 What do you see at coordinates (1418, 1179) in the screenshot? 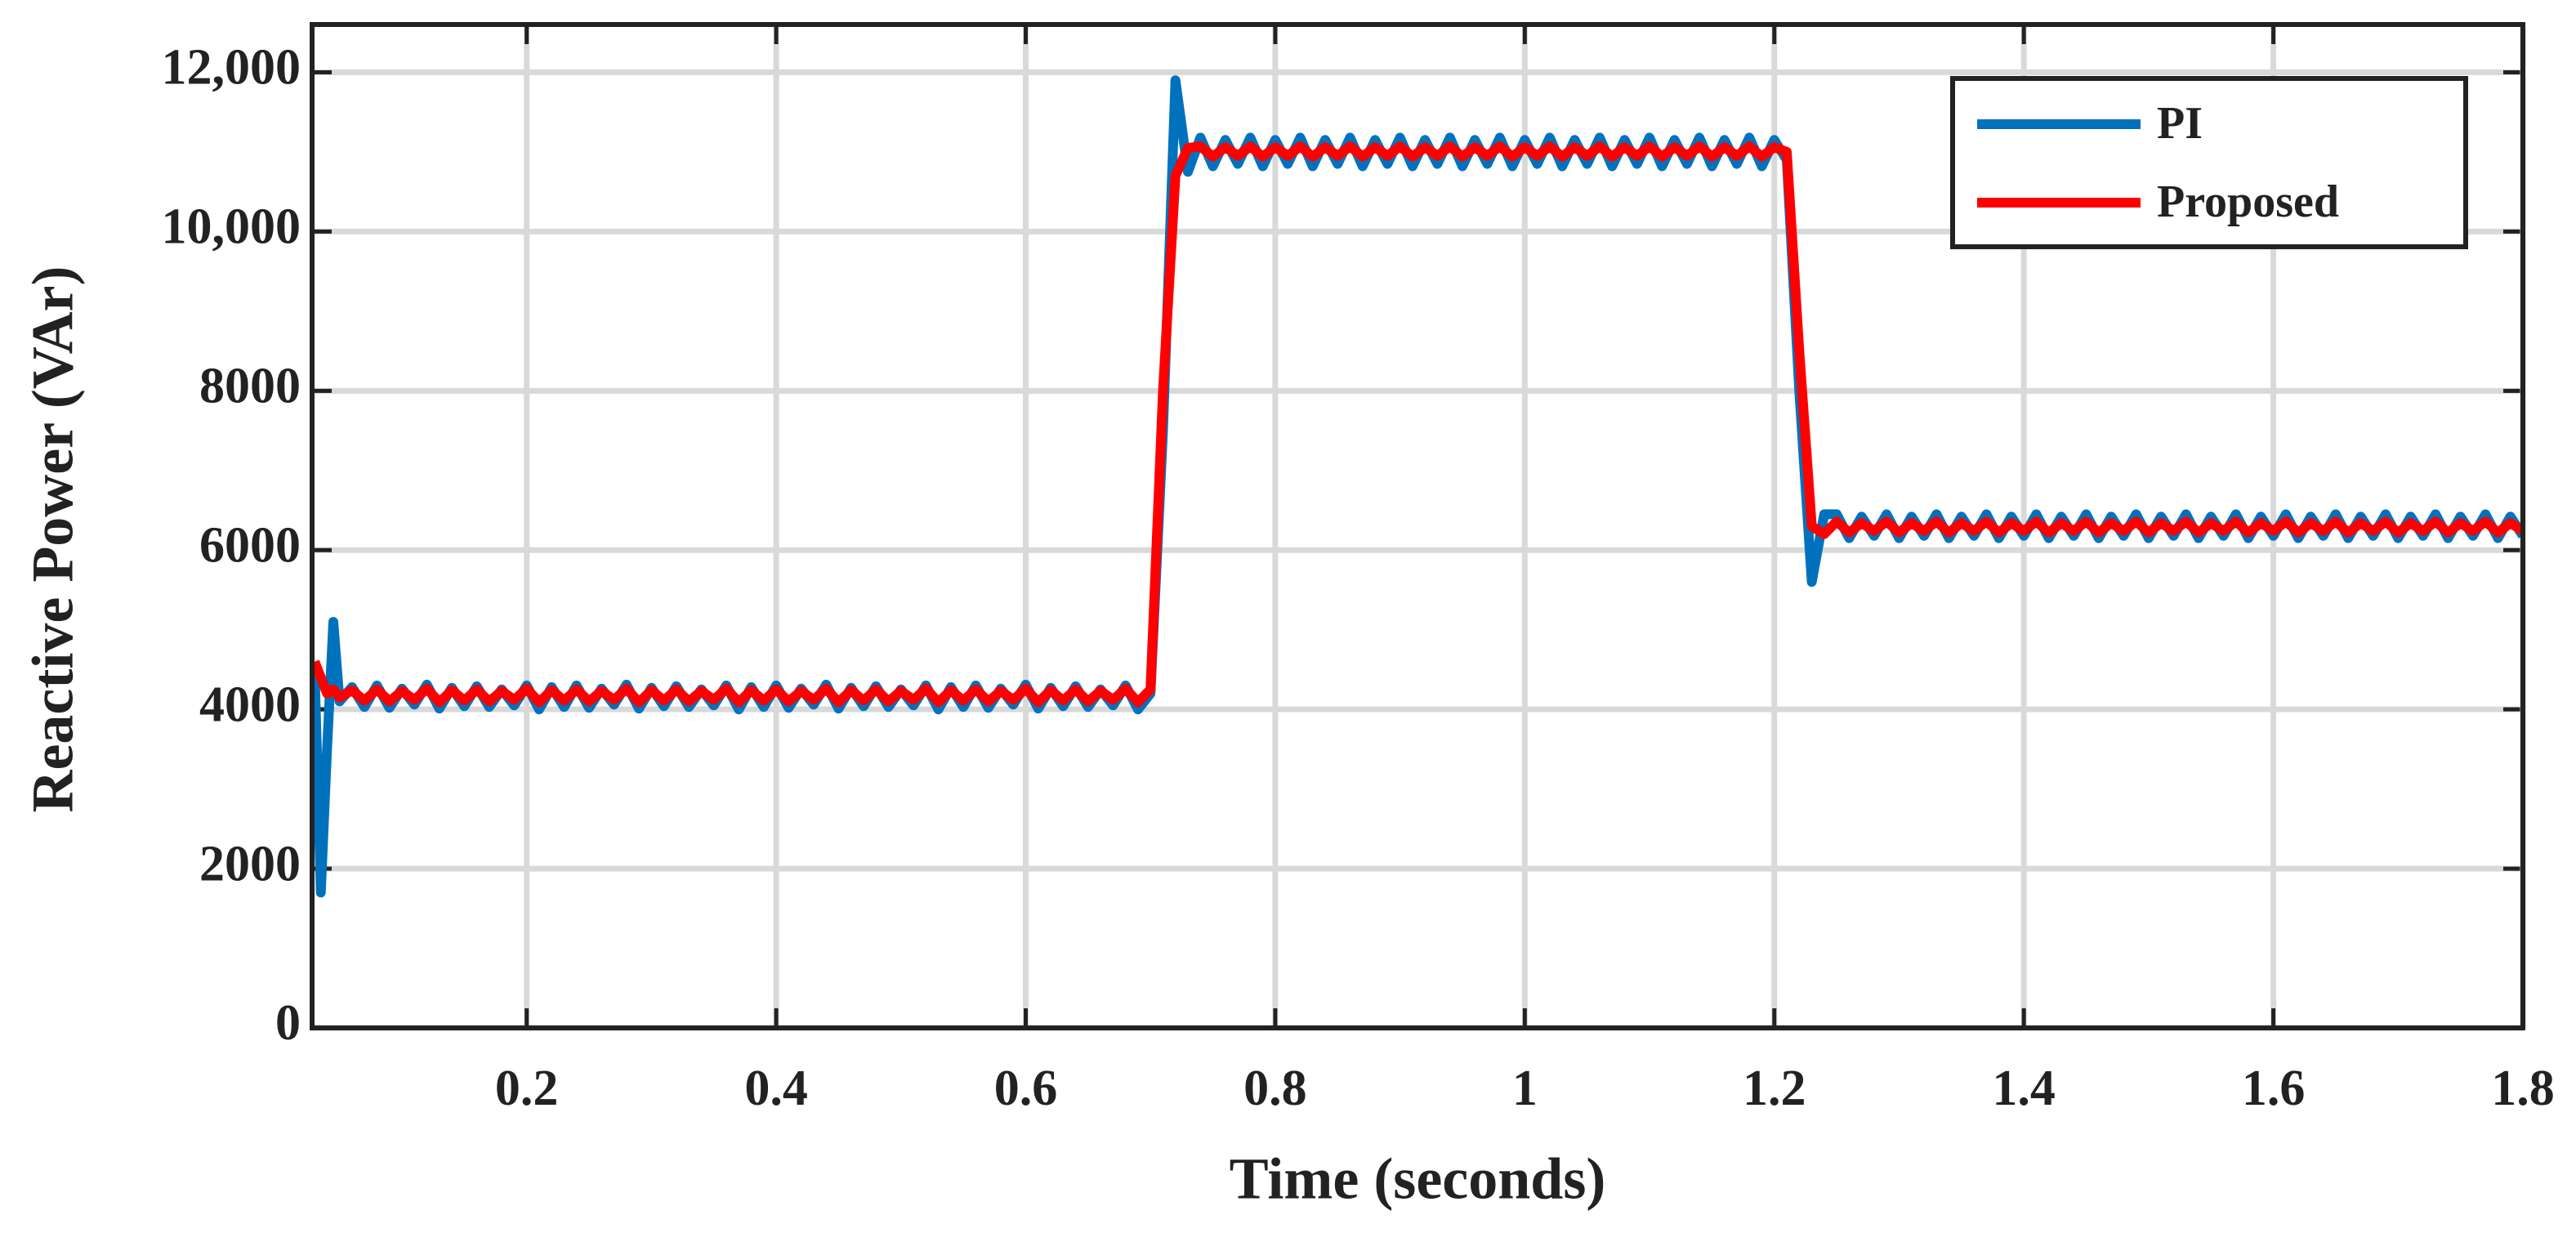
I see `x-axis-label: Time (seconds)` at bounding box center [1418, 1179].